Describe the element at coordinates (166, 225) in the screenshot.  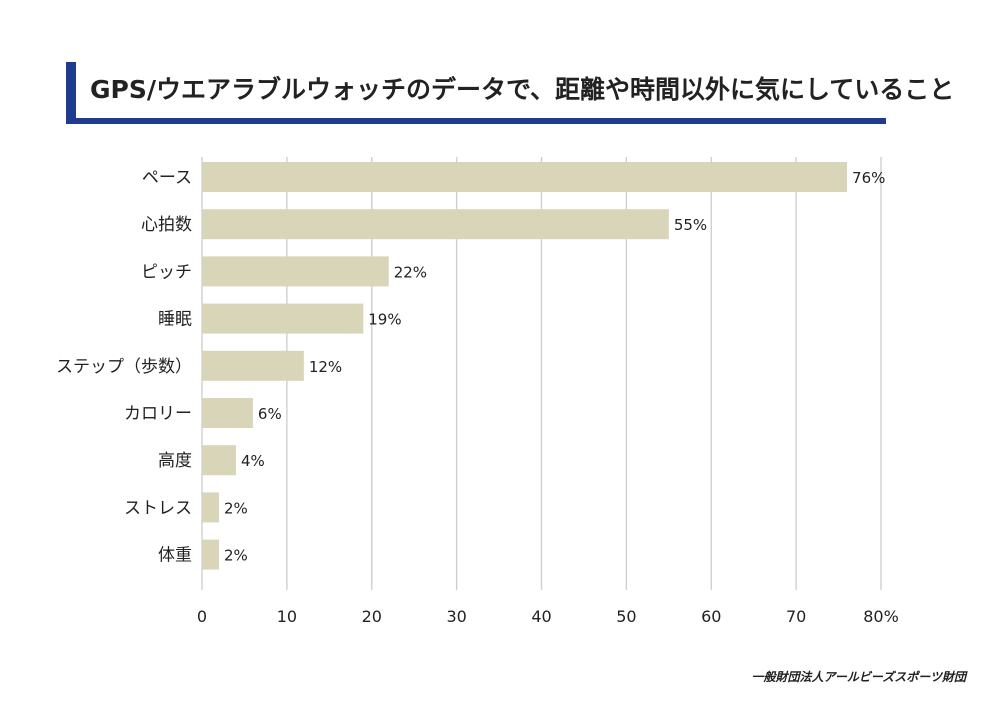
I see `category-label: 心拍数` at that location.